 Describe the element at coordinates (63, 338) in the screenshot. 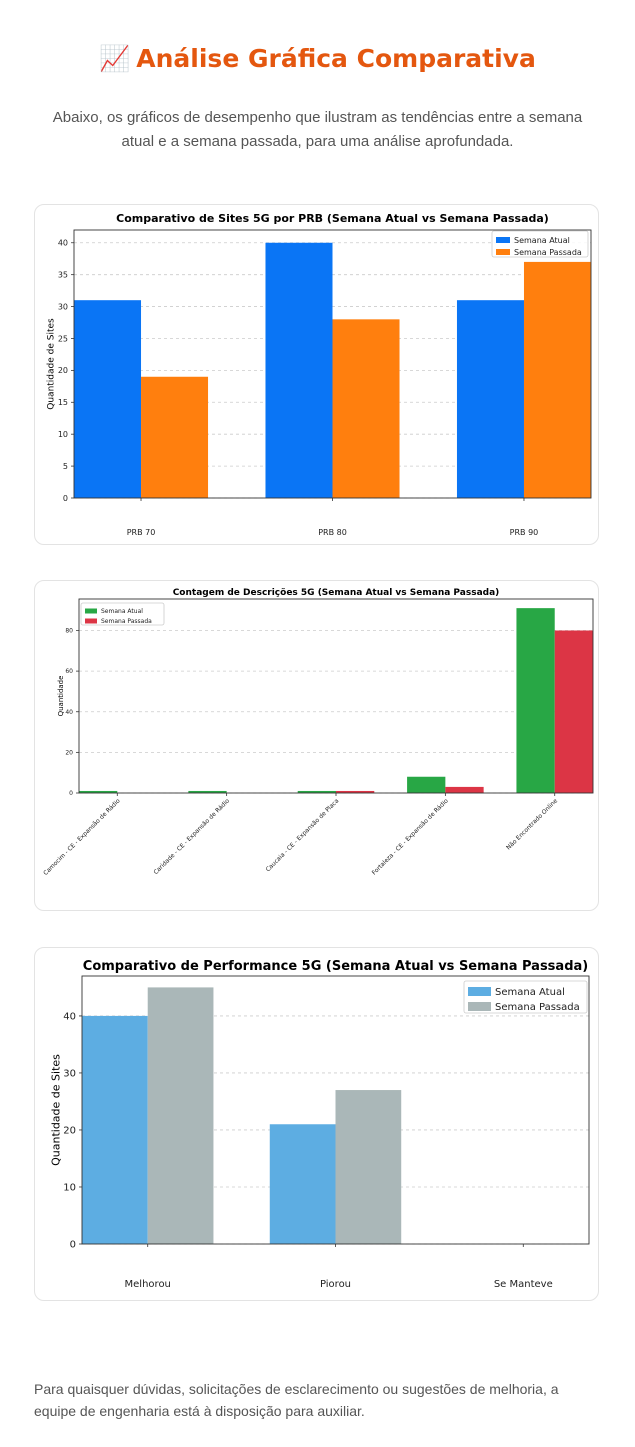

I see `y-tick-label: 25` at that location.